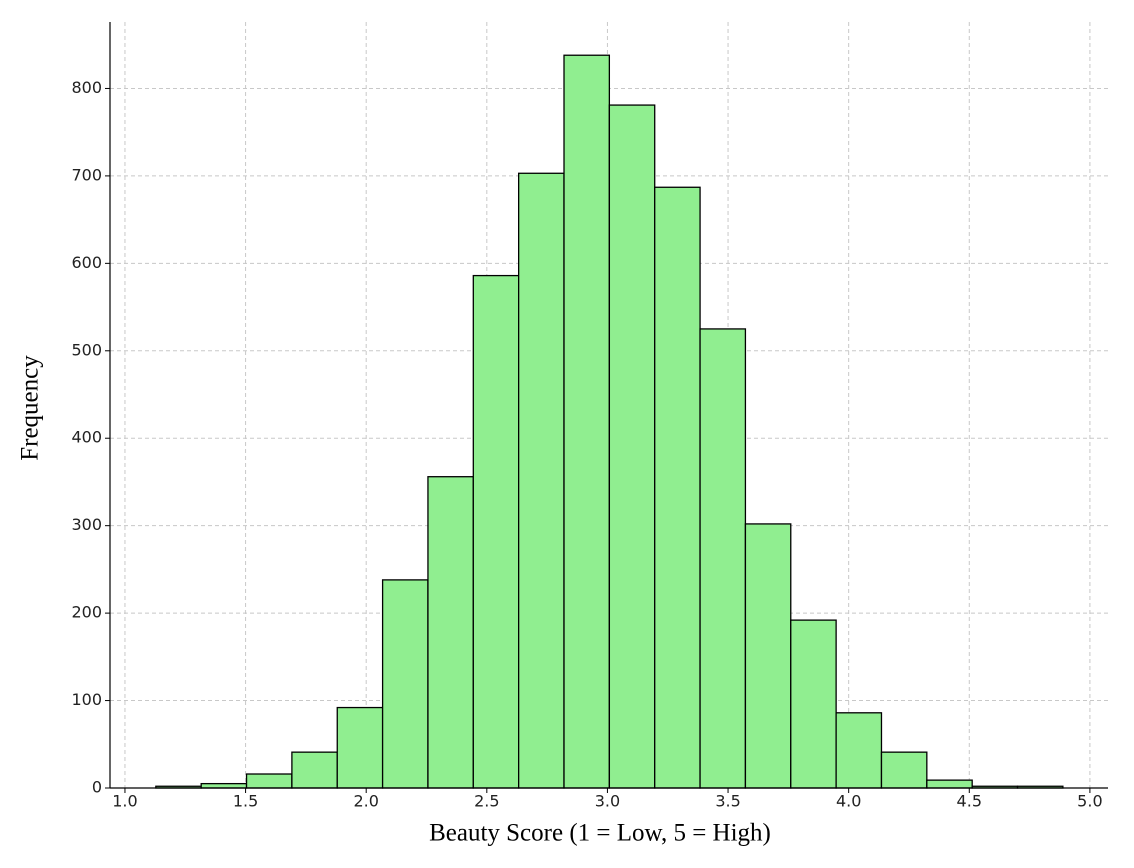  What do you see at coordinates (86, 437) in the screenshot?
I see `y-tick-label: 400` at bounding box center [86, 437].